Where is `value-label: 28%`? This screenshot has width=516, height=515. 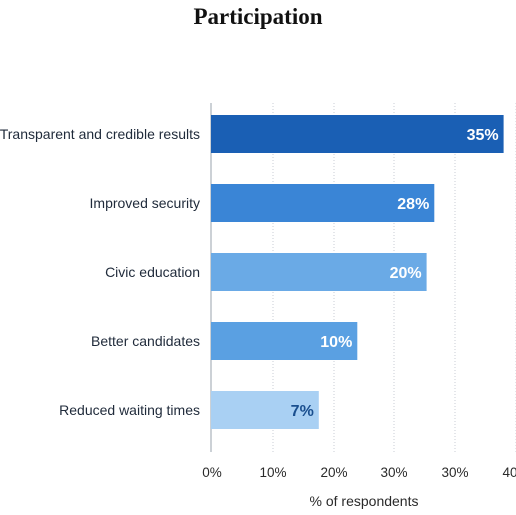
value-label: 28% is located at coordinates (413, 204).